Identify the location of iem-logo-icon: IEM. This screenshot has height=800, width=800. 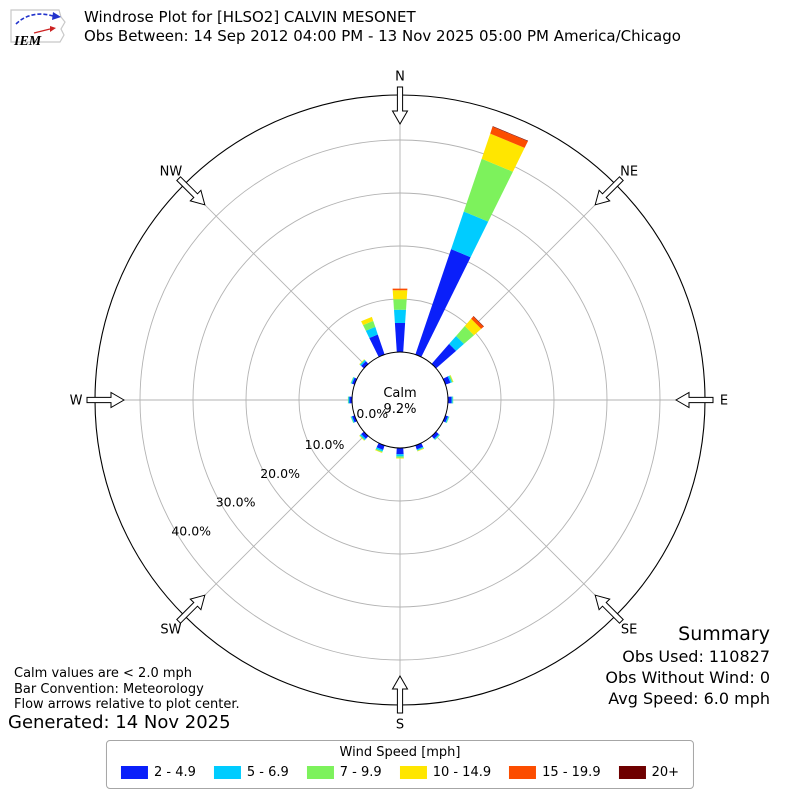
(38, 29).